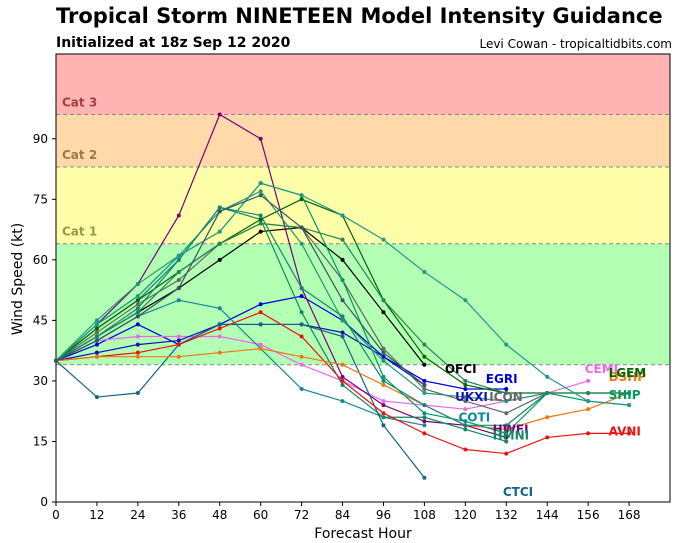 The height and width of the screenshot is (543, 700). What do you see at coordinates (40, 139) in the screenshot?
I see `y-tick-label: 90` at bounding box center [40, 139].